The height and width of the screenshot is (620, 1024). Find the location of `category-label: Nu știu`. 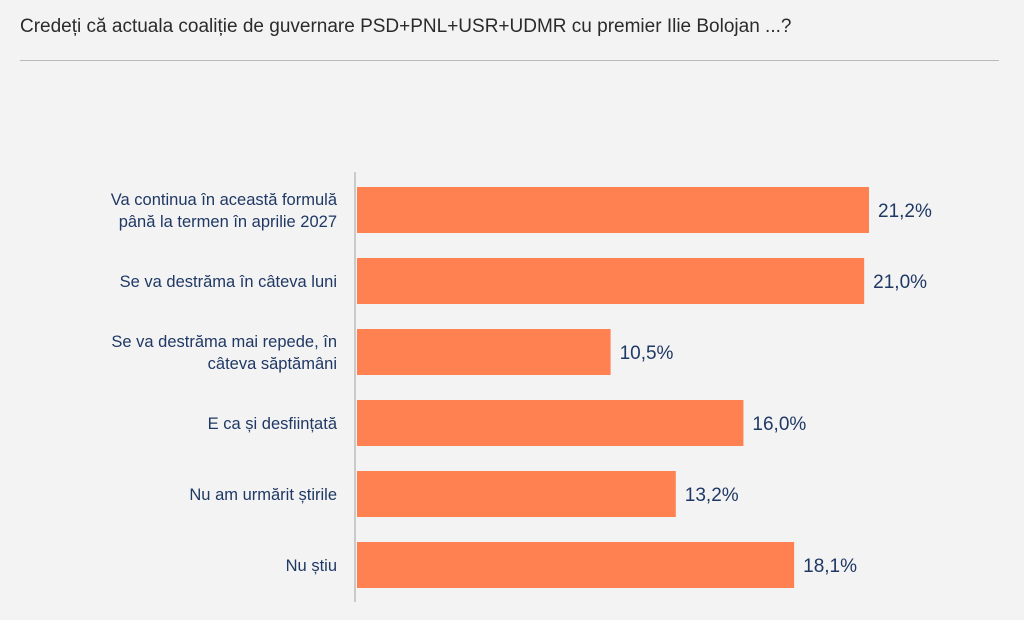

category-label: Nu știu is located at coordinates (311, 566).